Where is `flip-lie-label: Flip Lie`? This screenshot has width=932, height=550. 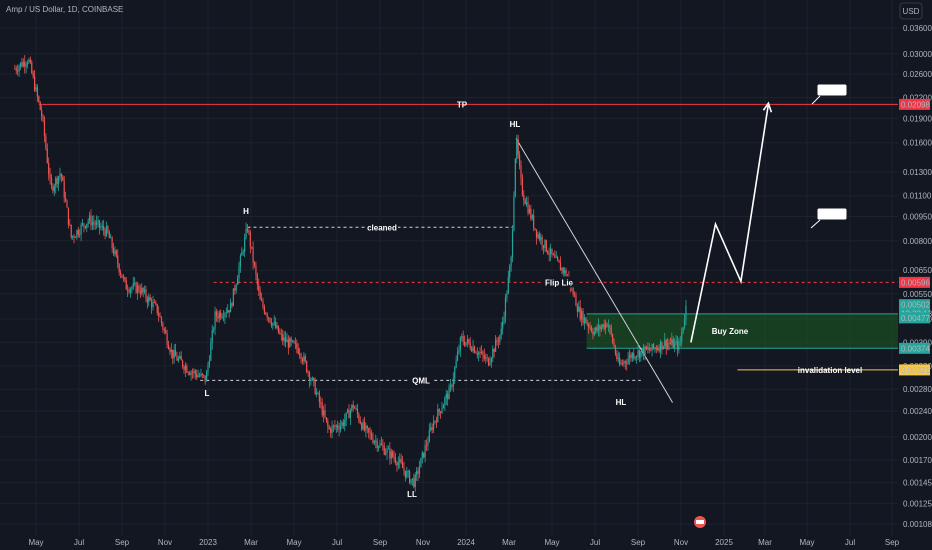
flip-lie-label: Flip Lie is located at coordinates (559, 282).